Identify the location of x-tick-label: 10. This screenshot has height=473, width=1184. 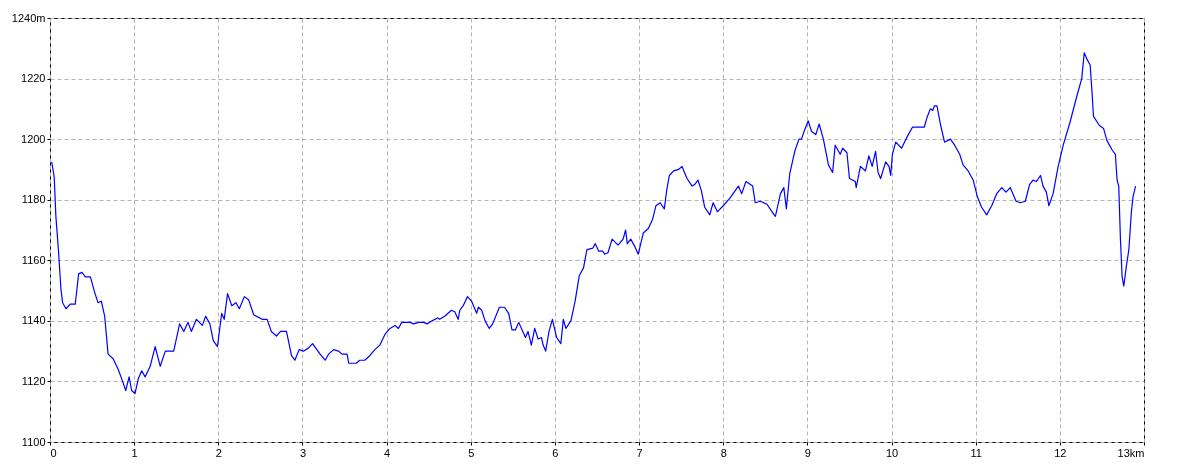
(892, 452).